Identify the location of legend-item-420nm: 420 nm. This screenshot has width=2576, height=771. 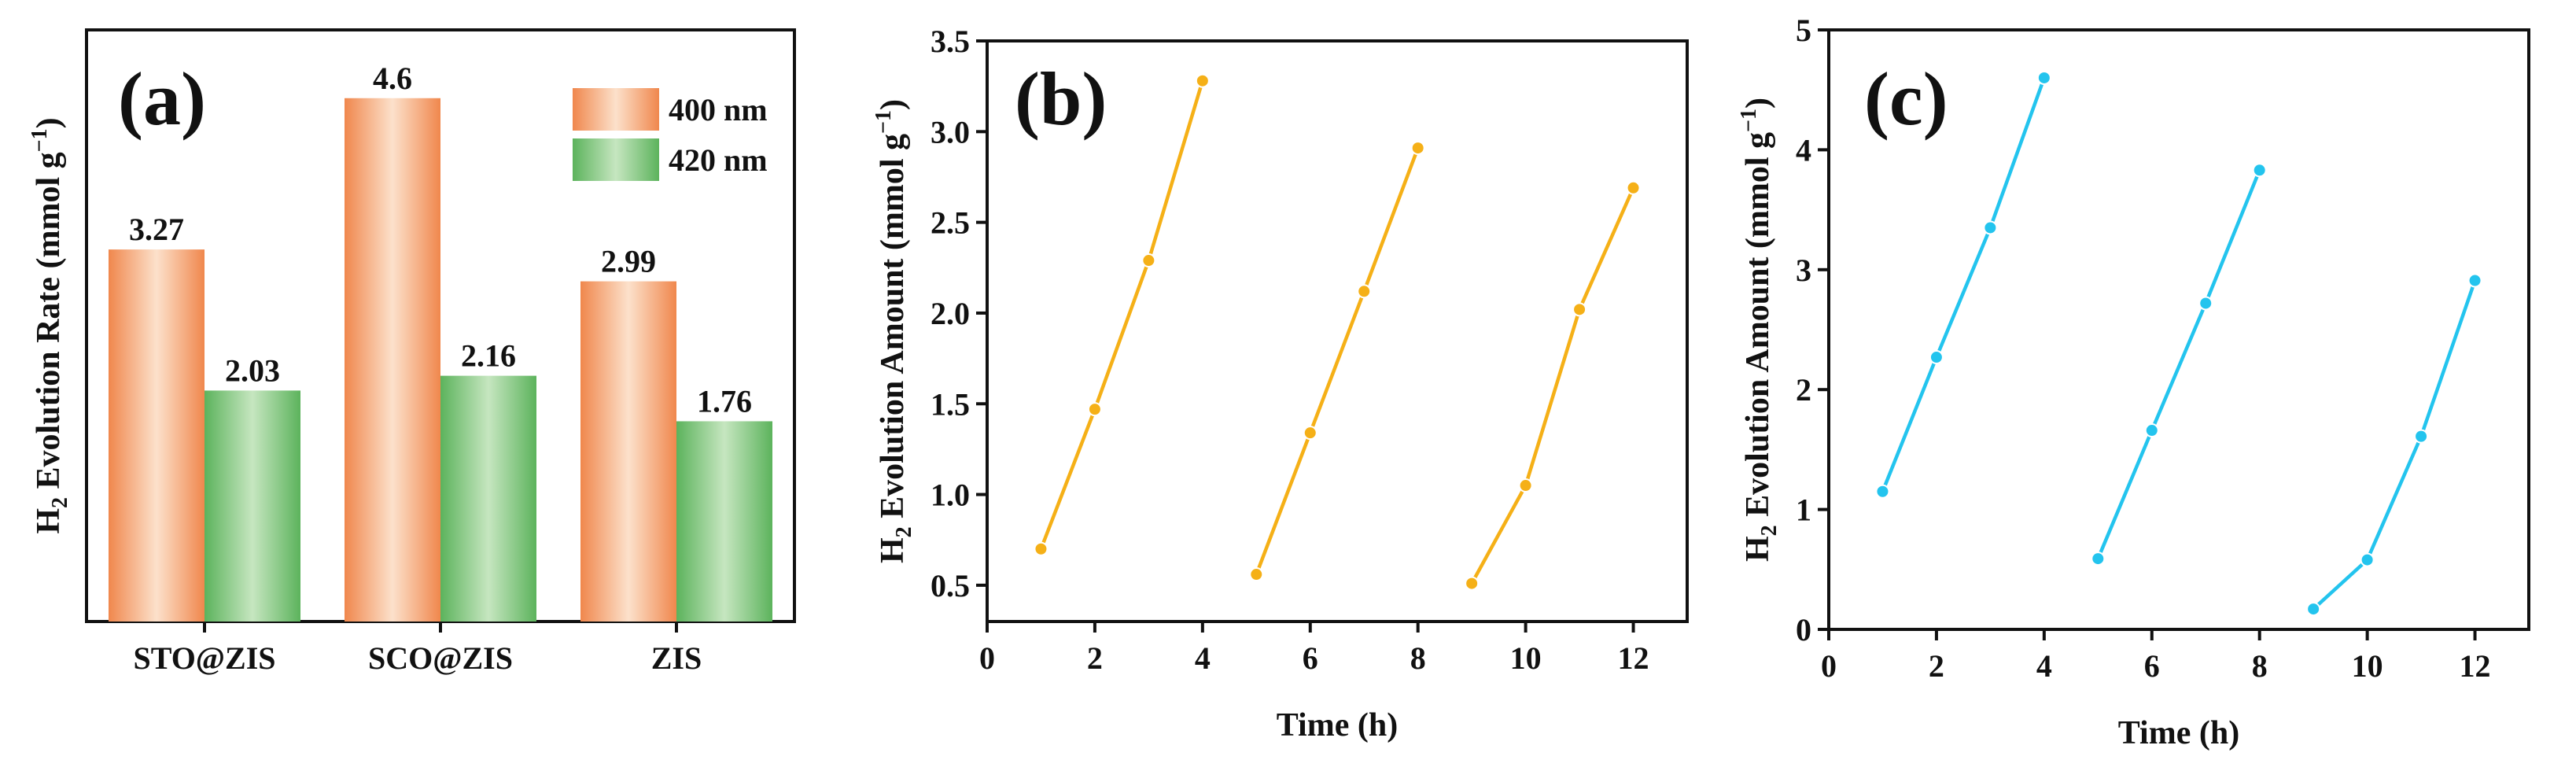
(670, 159).